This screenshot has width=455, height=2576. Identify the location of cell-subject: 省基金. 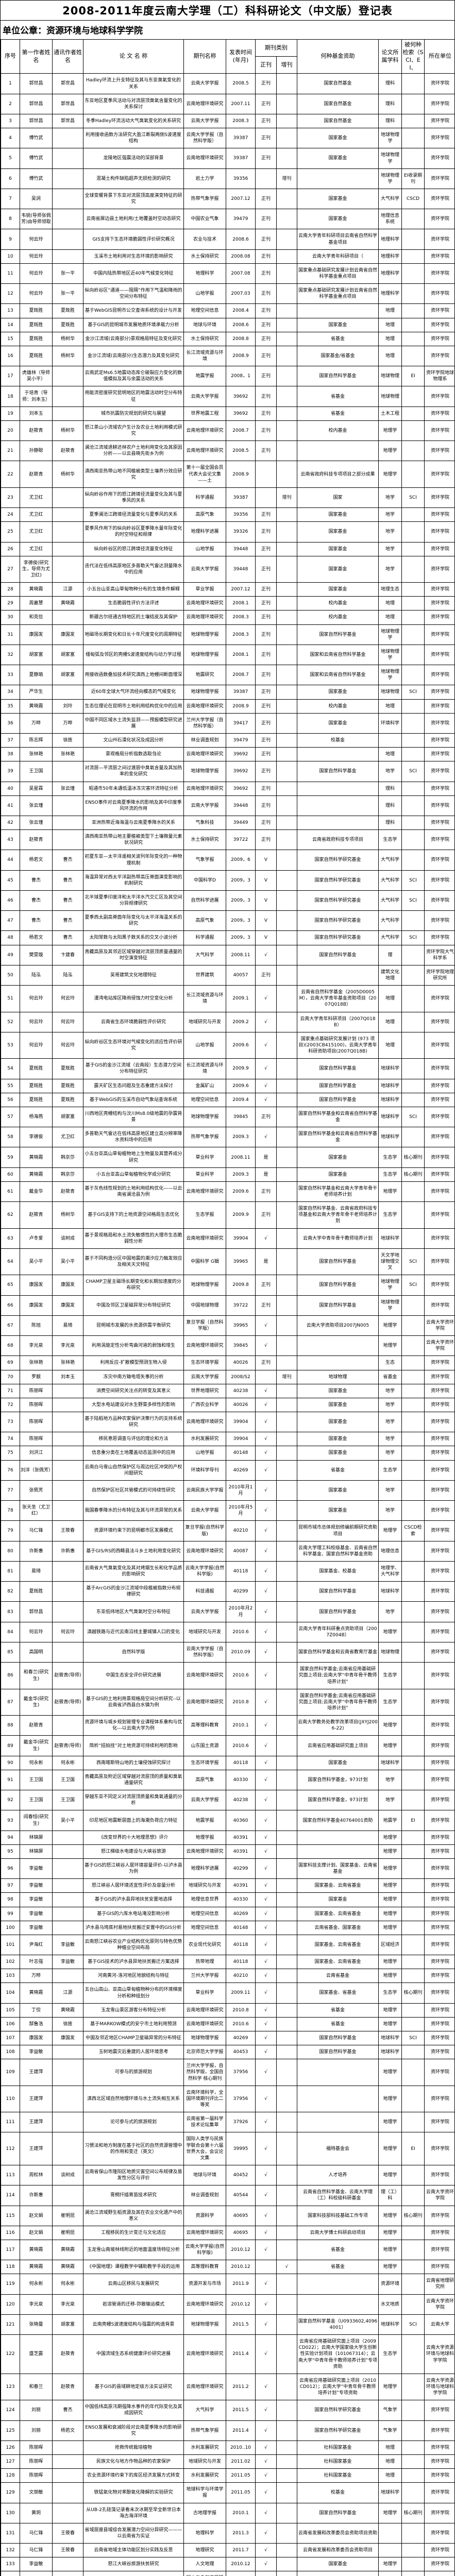
(390, 1376).